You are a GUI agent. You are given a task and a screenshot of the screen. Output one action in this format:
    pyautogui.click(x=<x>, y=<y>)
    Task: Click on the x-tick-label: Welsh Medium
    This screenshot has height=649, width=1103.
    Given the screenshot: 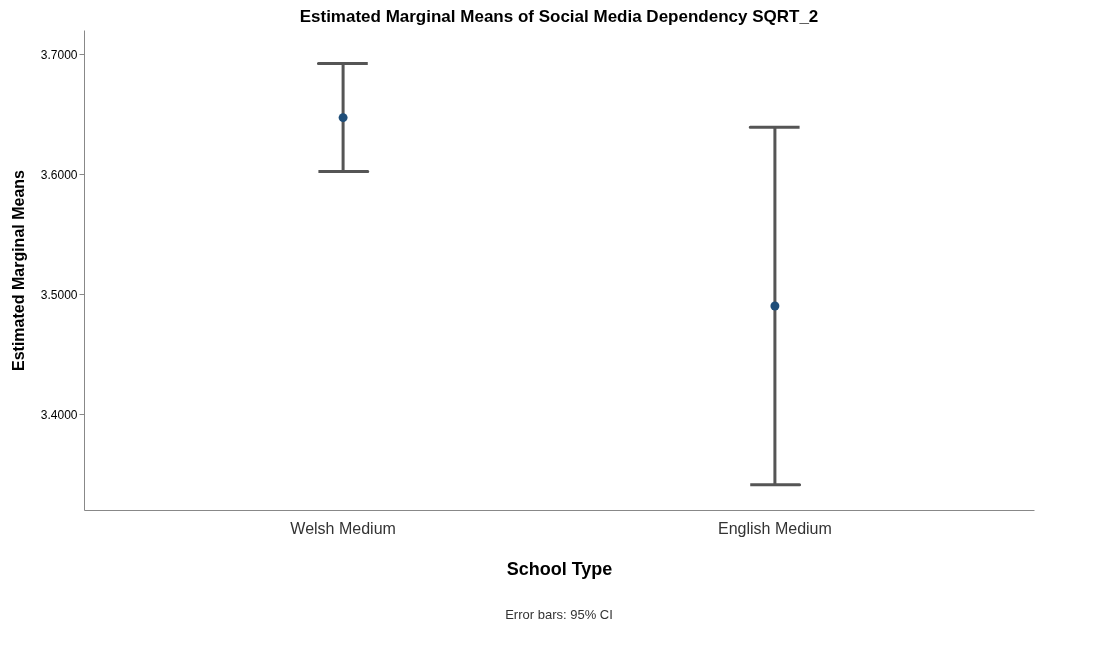 What is the action you would take?
    pyautogui.click(x=343, y=528)
    